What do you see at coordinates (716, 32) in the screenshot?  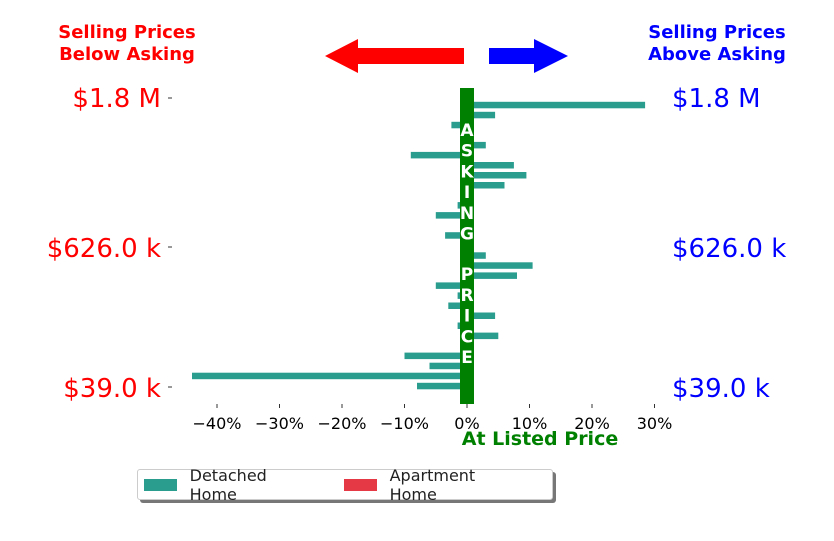 I see `above-asking-label-line1: Selling Prices` at bounding box center [716, 32].